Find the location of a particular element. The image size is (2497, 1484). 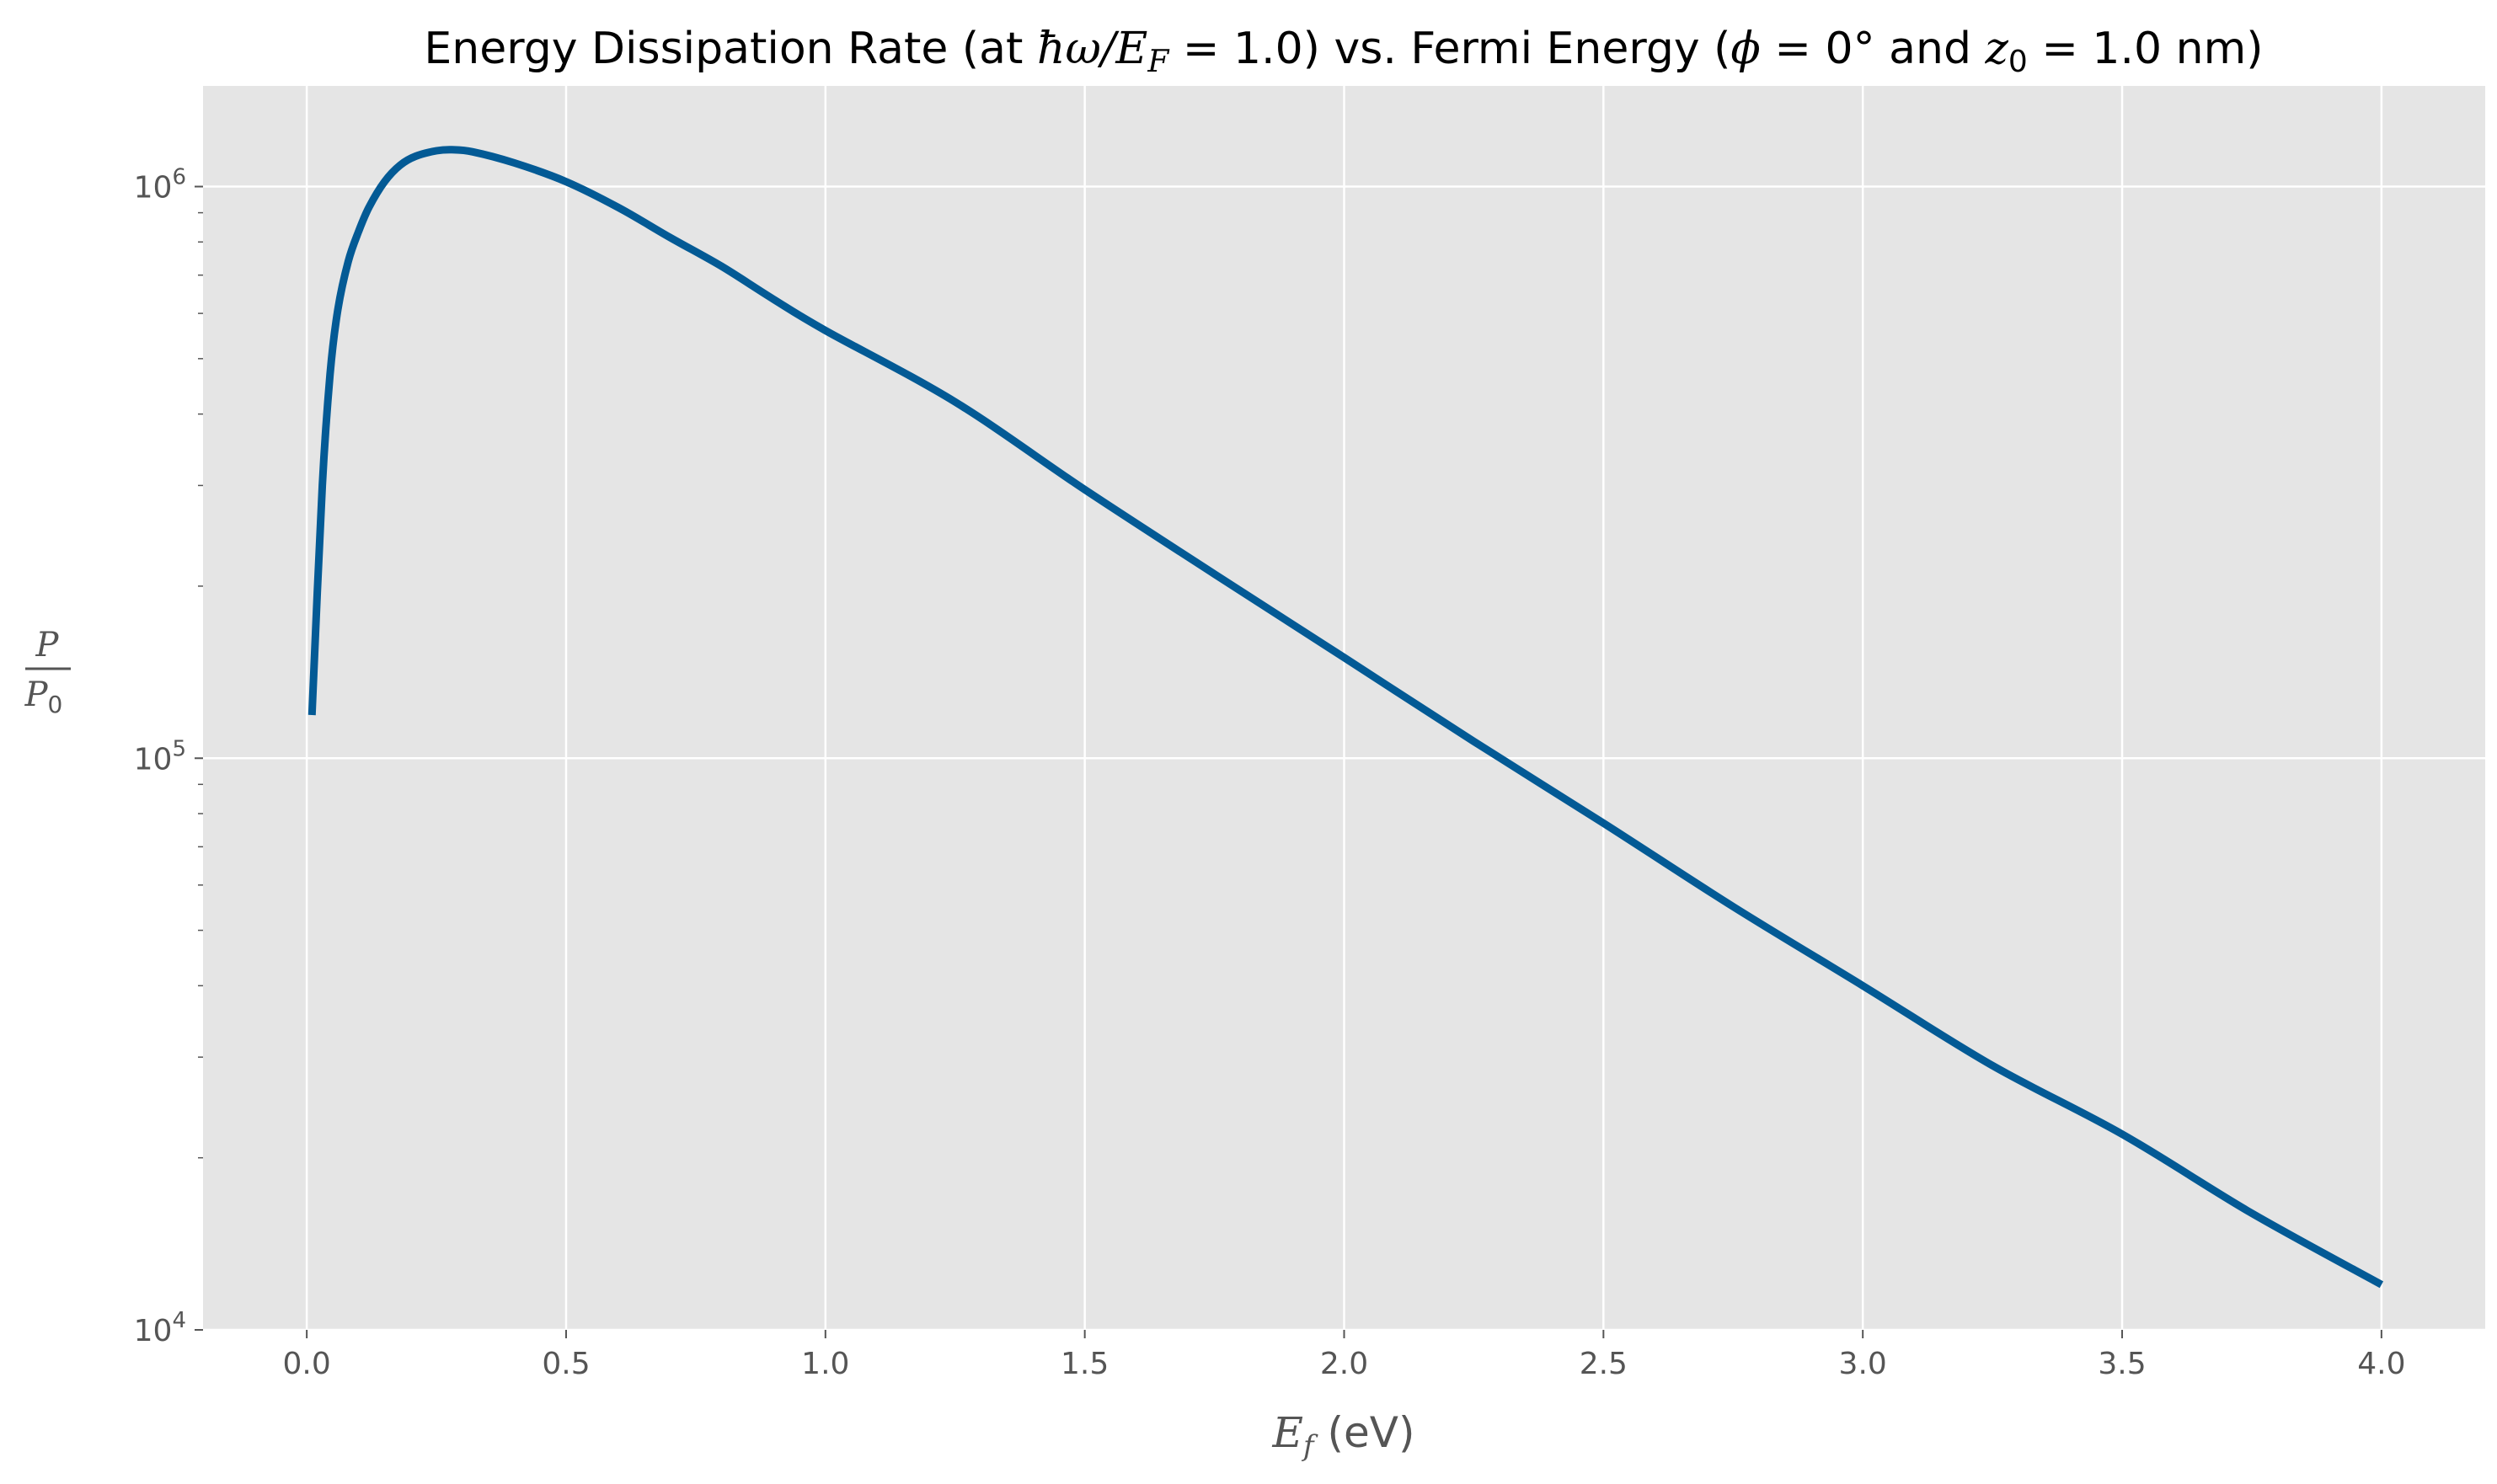

y-tick-label: 10⁵ is located at coordinates (160, 756).